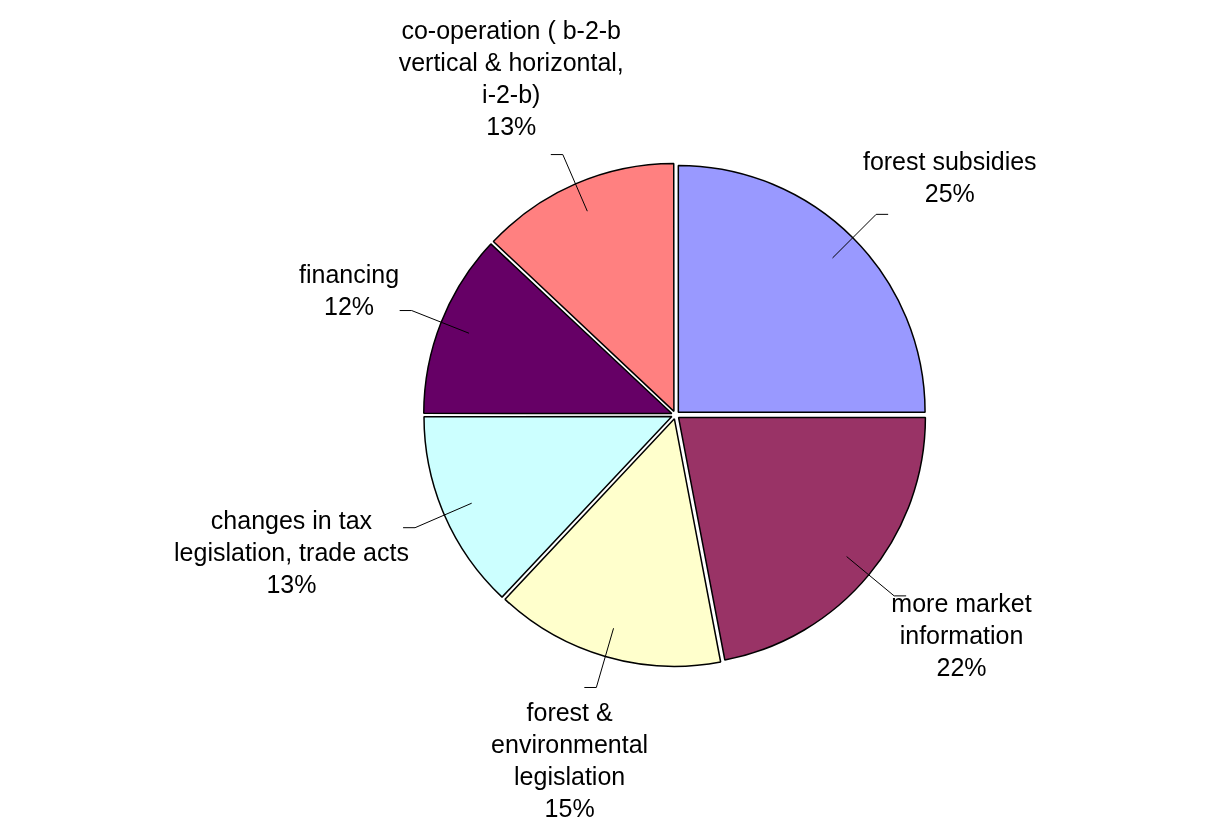 The image size is (1211, 830). What do you see at coordinates (961, 667) in the screenshot?
I see `data-label: 22%` at bounding box center [961, 667].